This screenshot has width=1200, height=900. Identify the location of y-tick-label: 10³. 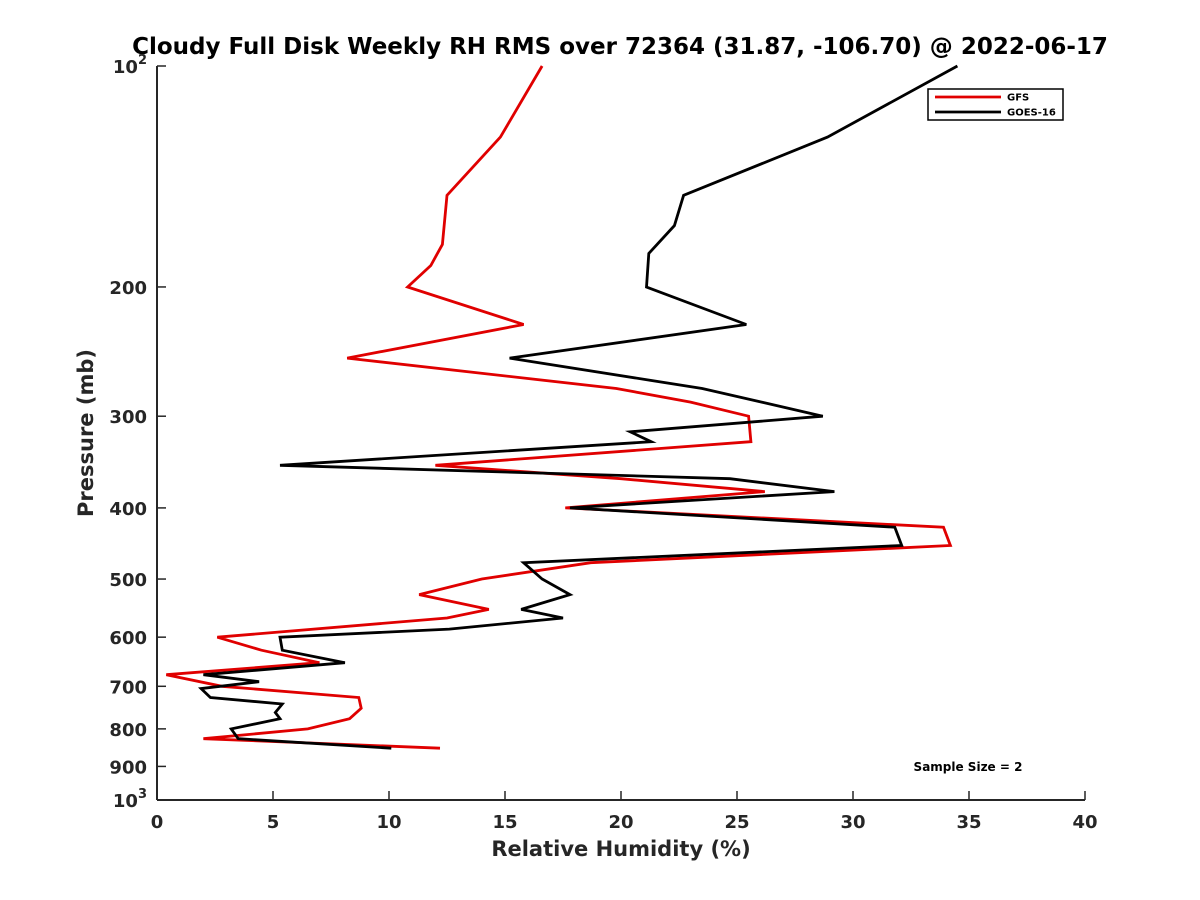
(130, 799).